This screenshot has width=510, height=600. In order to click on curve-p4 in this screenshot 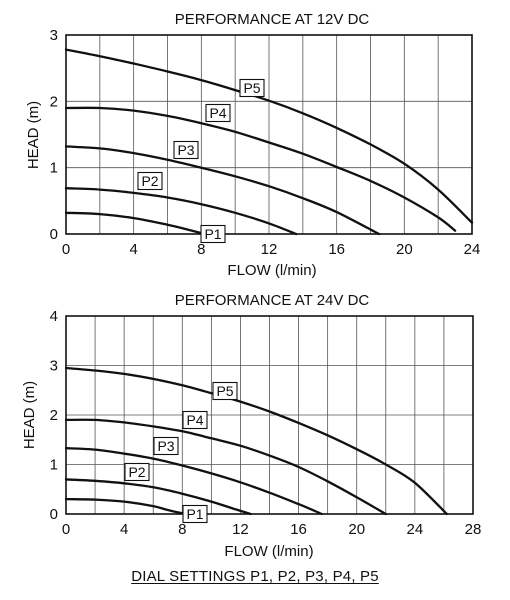, I will do `click(225, 467)`.